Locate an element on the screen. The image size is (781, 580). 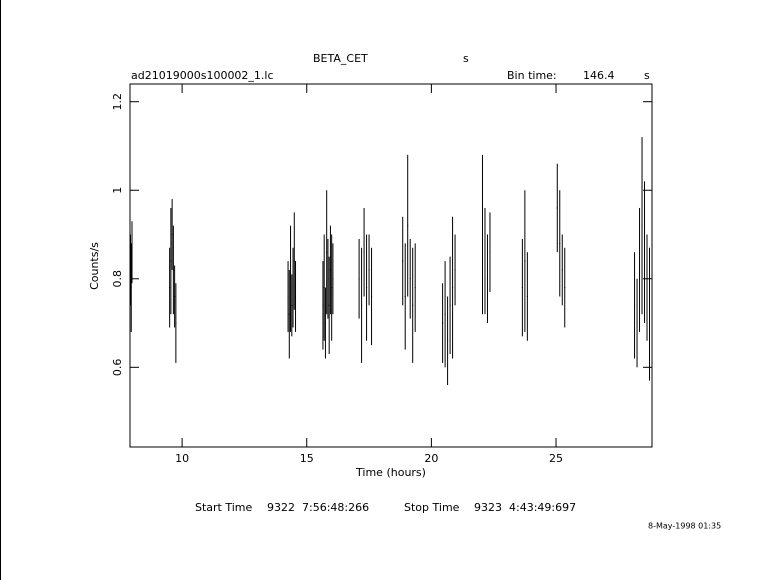
stop-time: 9323 4:43:49:697 is located at coordinates (525, 507).